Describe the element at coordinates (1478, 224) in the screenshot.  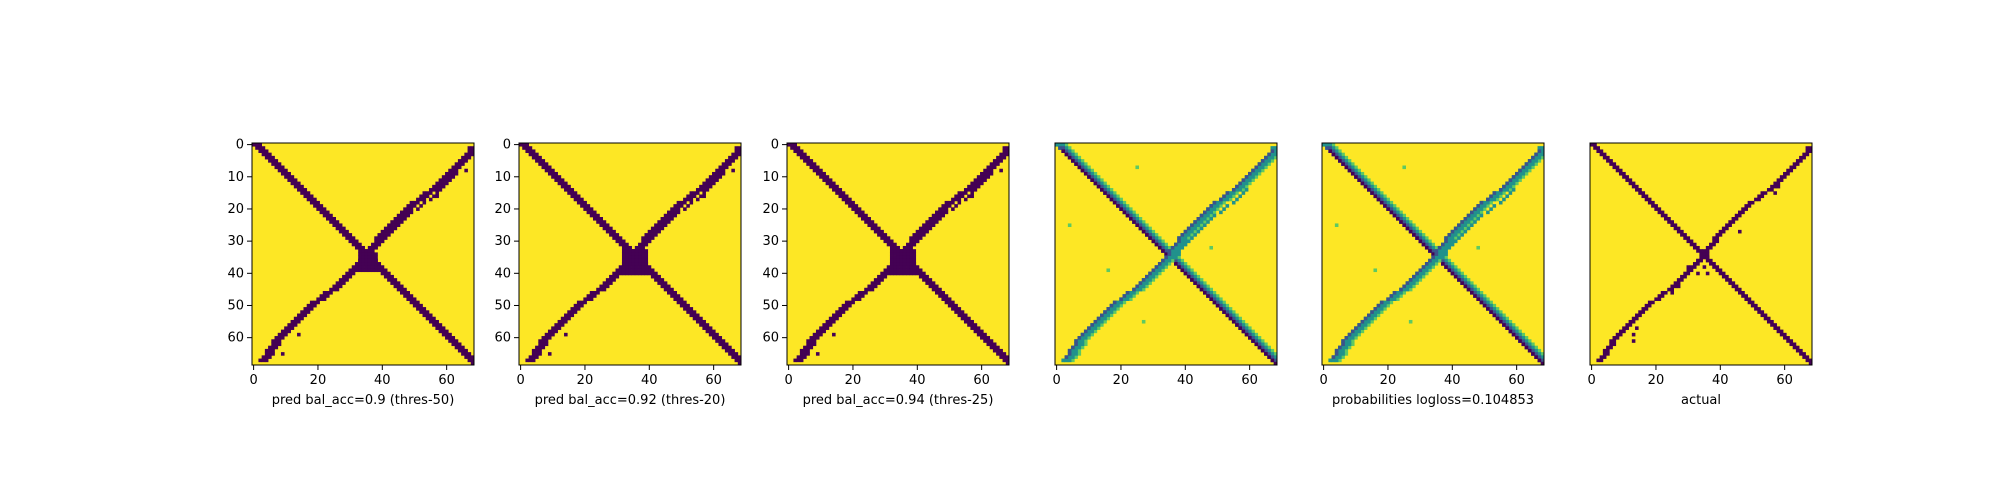
I see `secondary-teal` at that location.